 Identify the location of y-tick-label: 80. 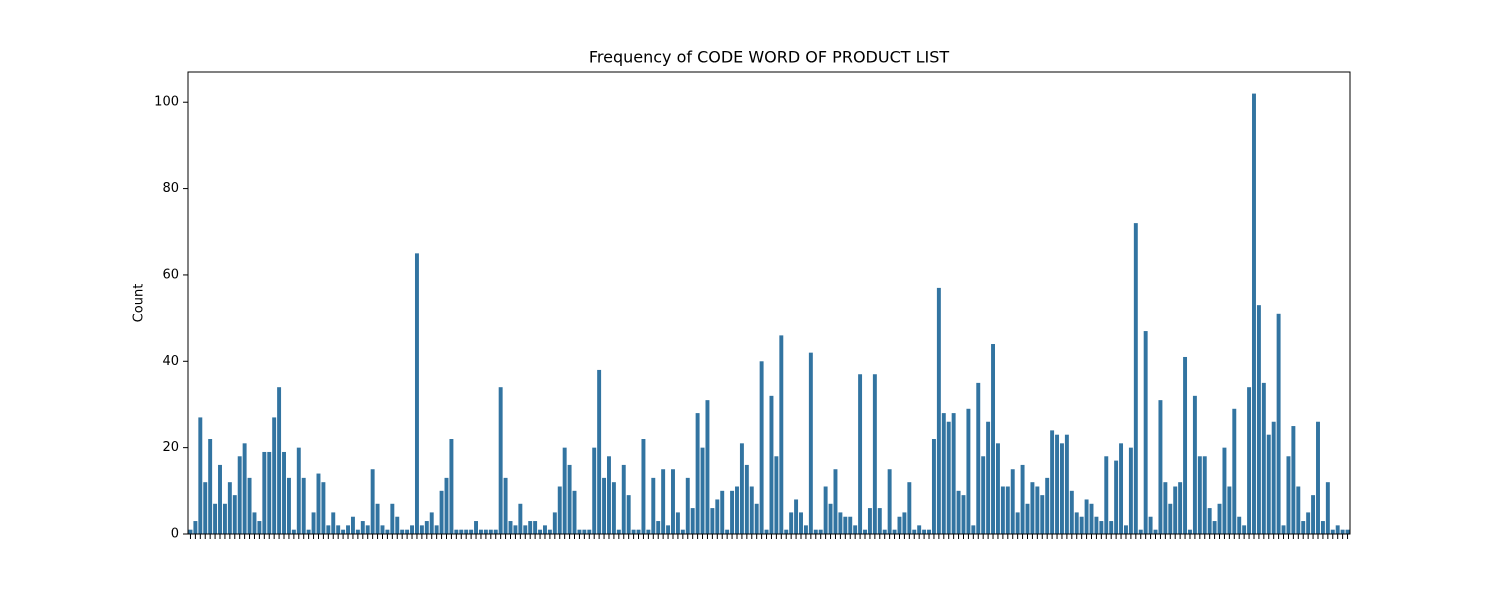
(170, 188).